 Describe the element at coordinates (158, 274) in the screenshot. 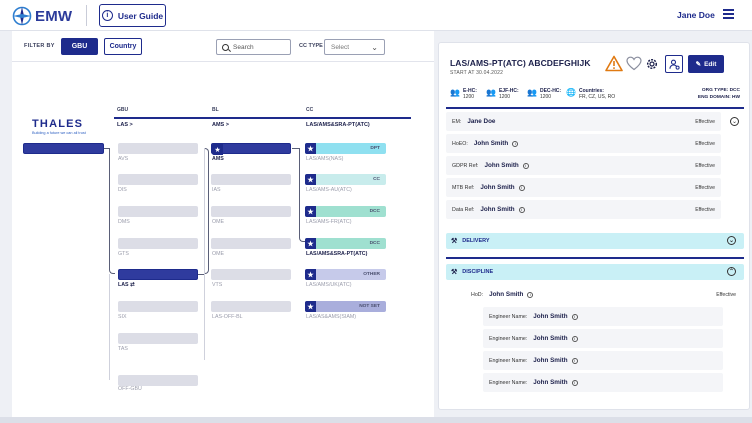

I see `gbu-node-selected` at that location.